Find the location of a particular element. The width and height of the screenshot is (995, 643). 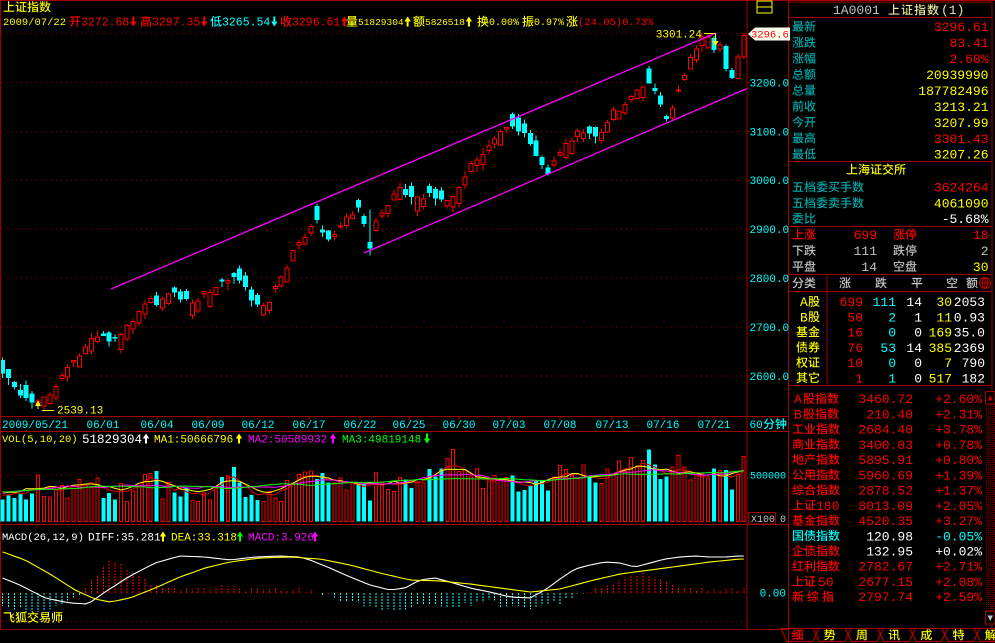

svg-text: 3400.03 is located at coordinates (885, 445).